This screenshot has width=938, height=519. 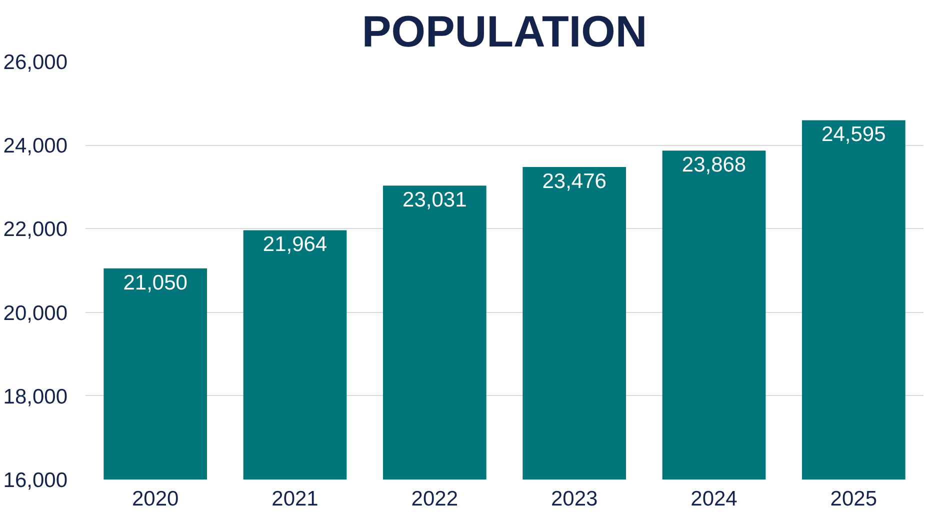 What do you see at coordinates (35, 230) in the screenshot?
I see `y-tick-label: 22,000` at bounding box center [35, 230].